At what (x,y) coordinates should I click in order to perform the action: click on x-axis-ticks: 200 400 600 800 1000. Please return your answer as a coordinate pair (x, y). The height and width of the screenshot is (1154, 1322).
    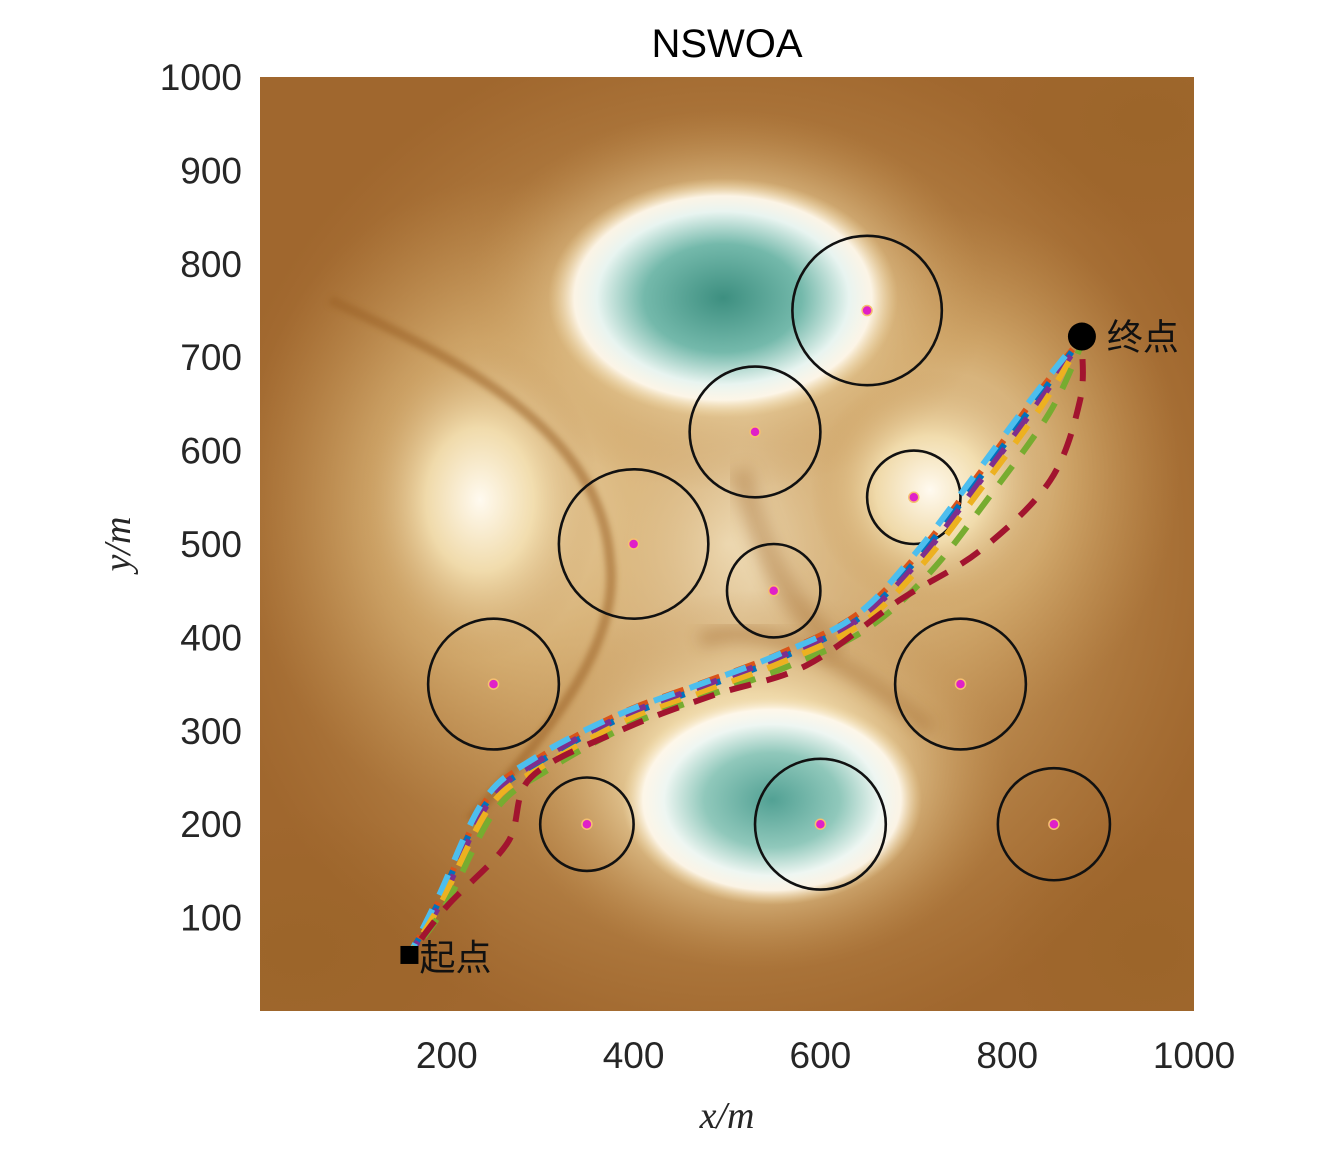
    Looking at the image, I should click on (825, 1055).